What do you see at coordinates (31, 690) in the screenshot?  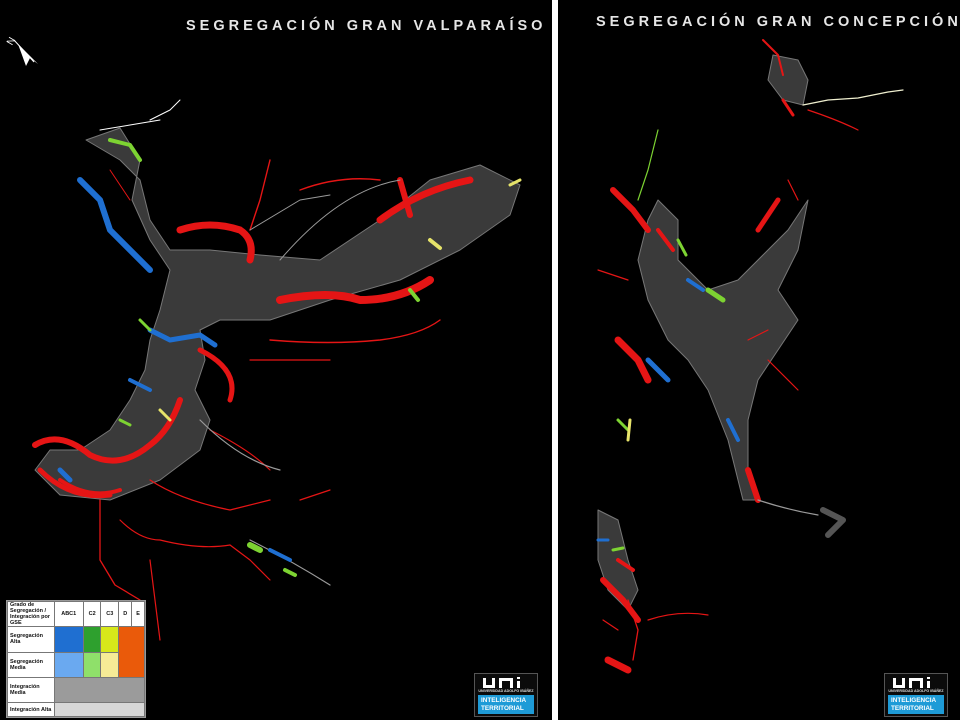 I see `legend-row-integracion-media: Integración Media` at bounding box center [31, 690].